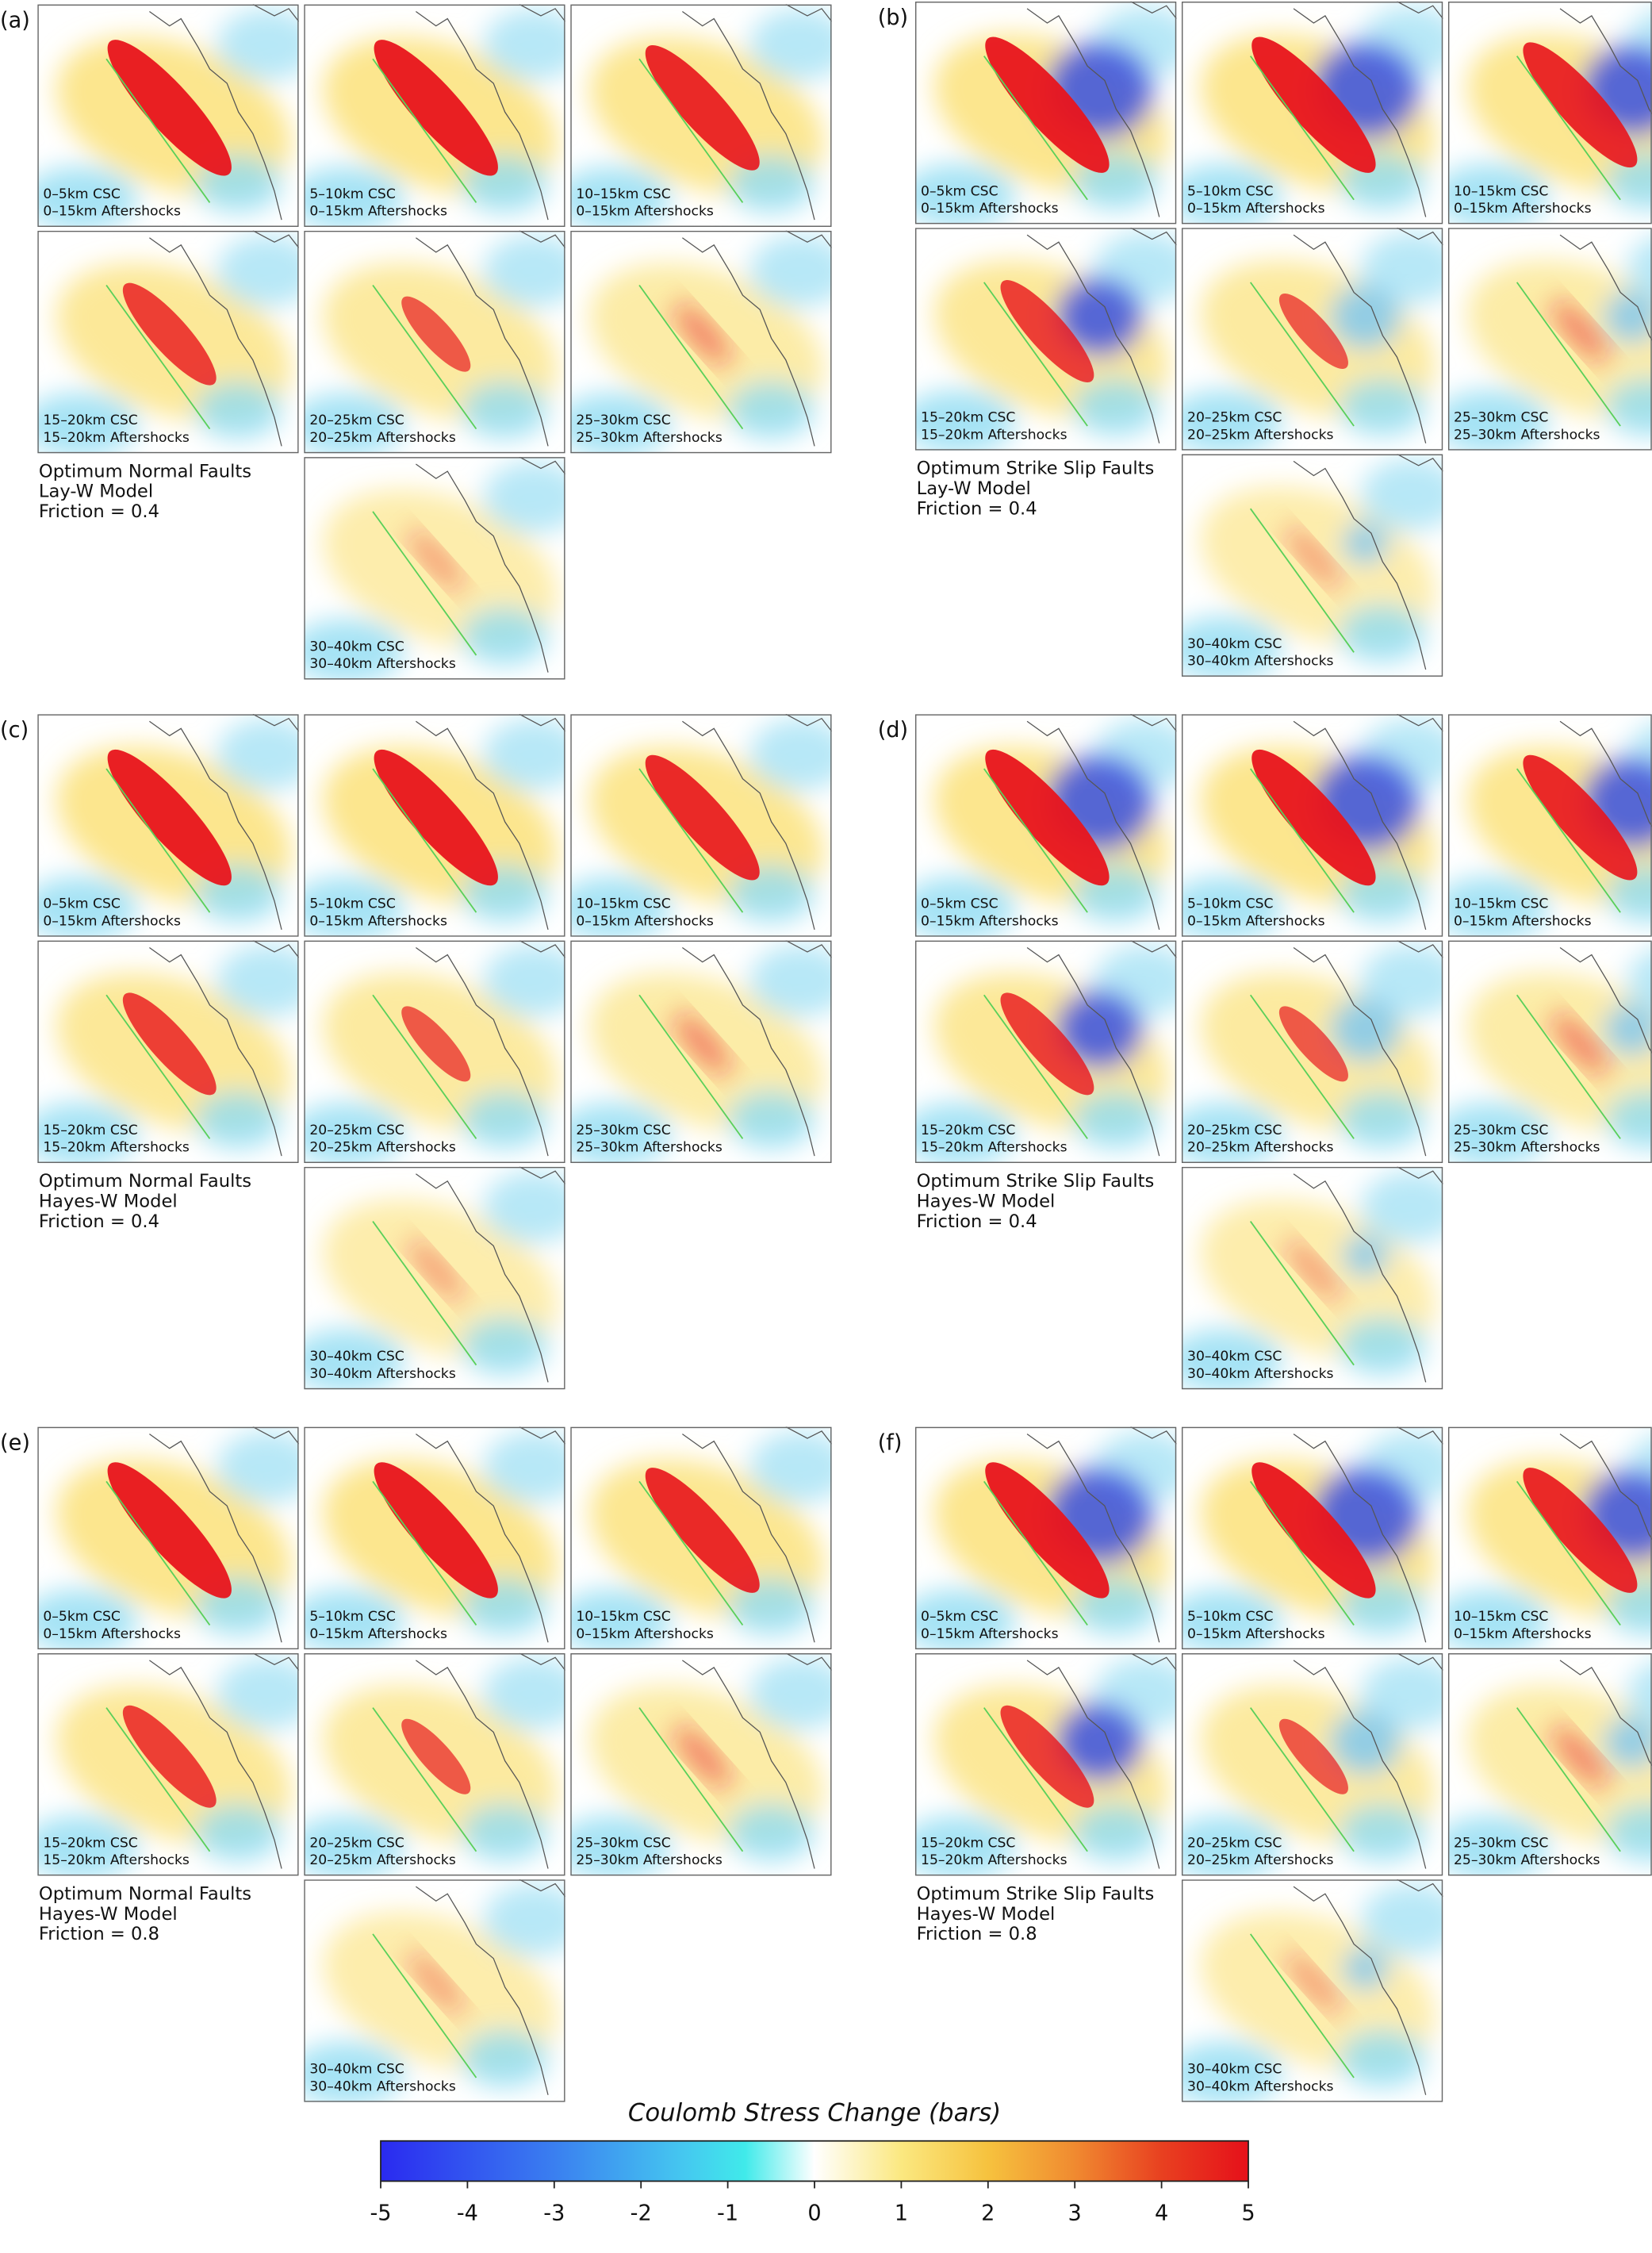 This screenshot has height=2253, width=1652. Describe the element at coordinates (15, 1443) in the screenshot. I see `panel-label: (e)` at that location.